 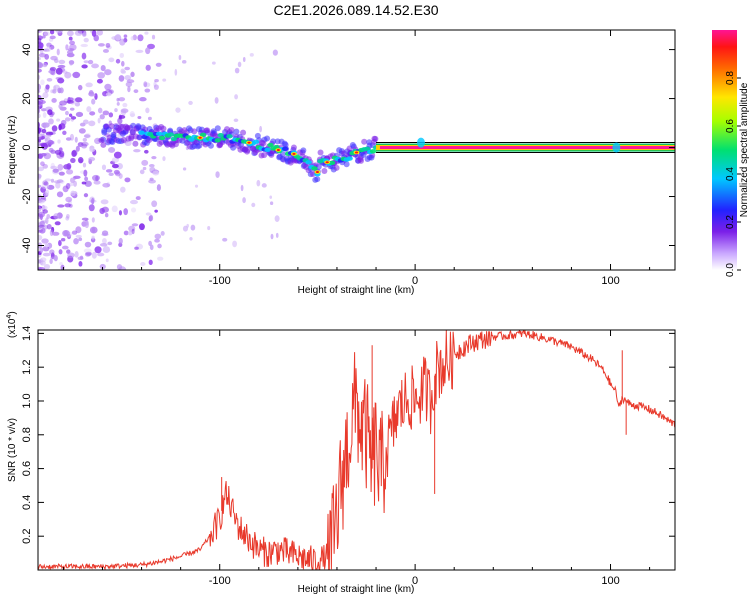 What do you see at coordinates (12, 312) in the screenshot?
I see `snr-exponent-close: )` at bounding box center [12, 312].